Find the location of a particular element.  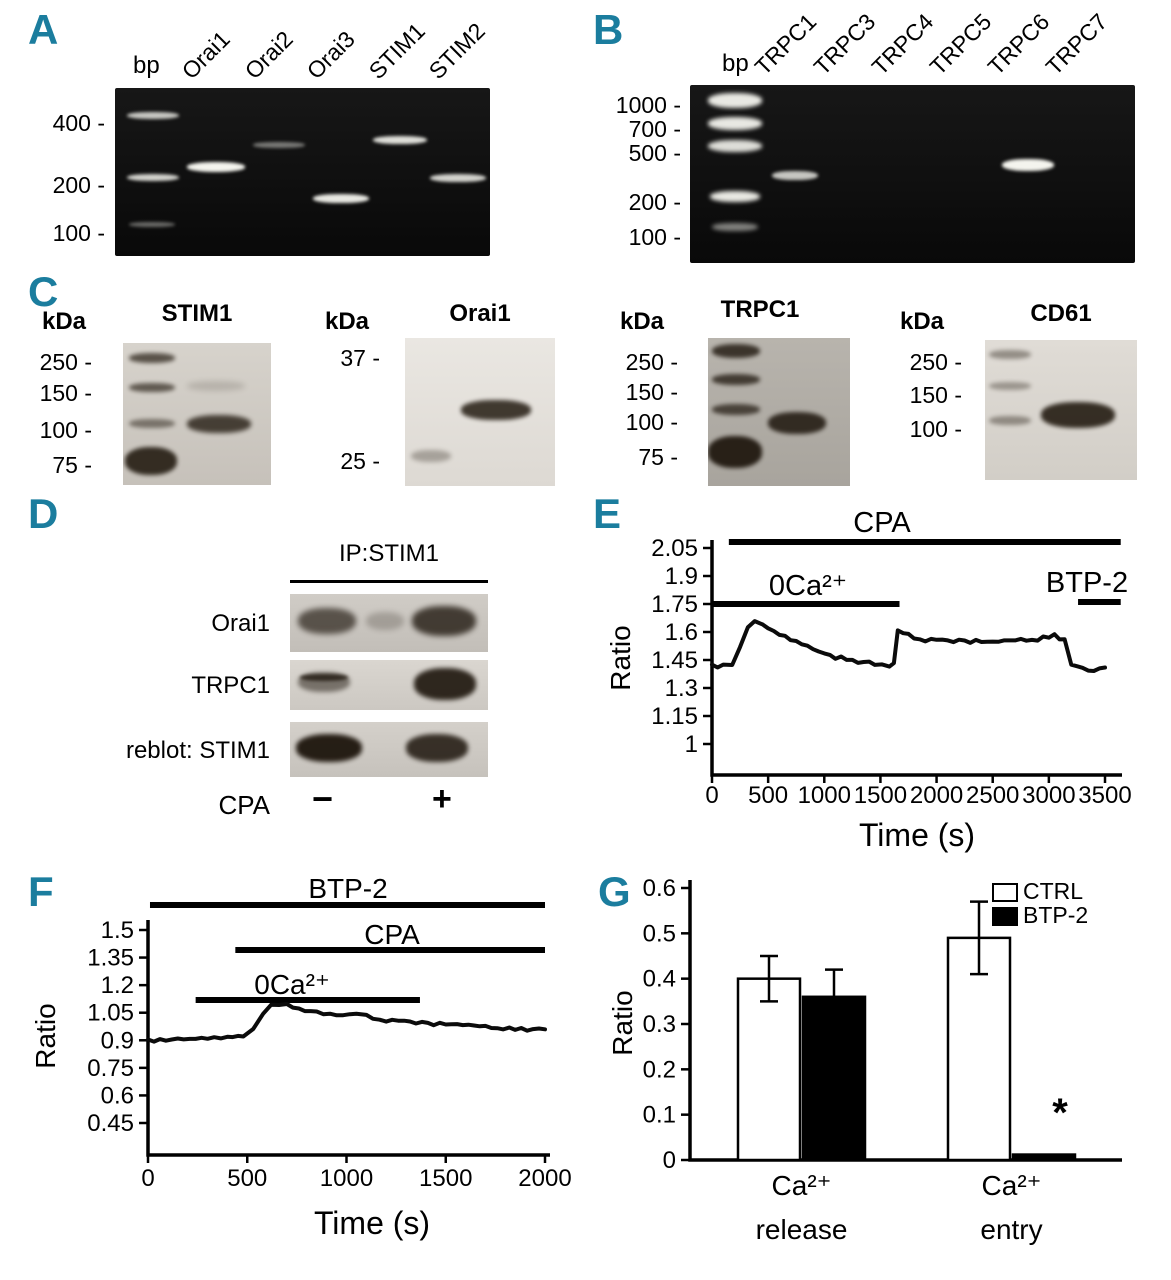

y-tick-label: 1.15 is located at coordinates (674, 716).